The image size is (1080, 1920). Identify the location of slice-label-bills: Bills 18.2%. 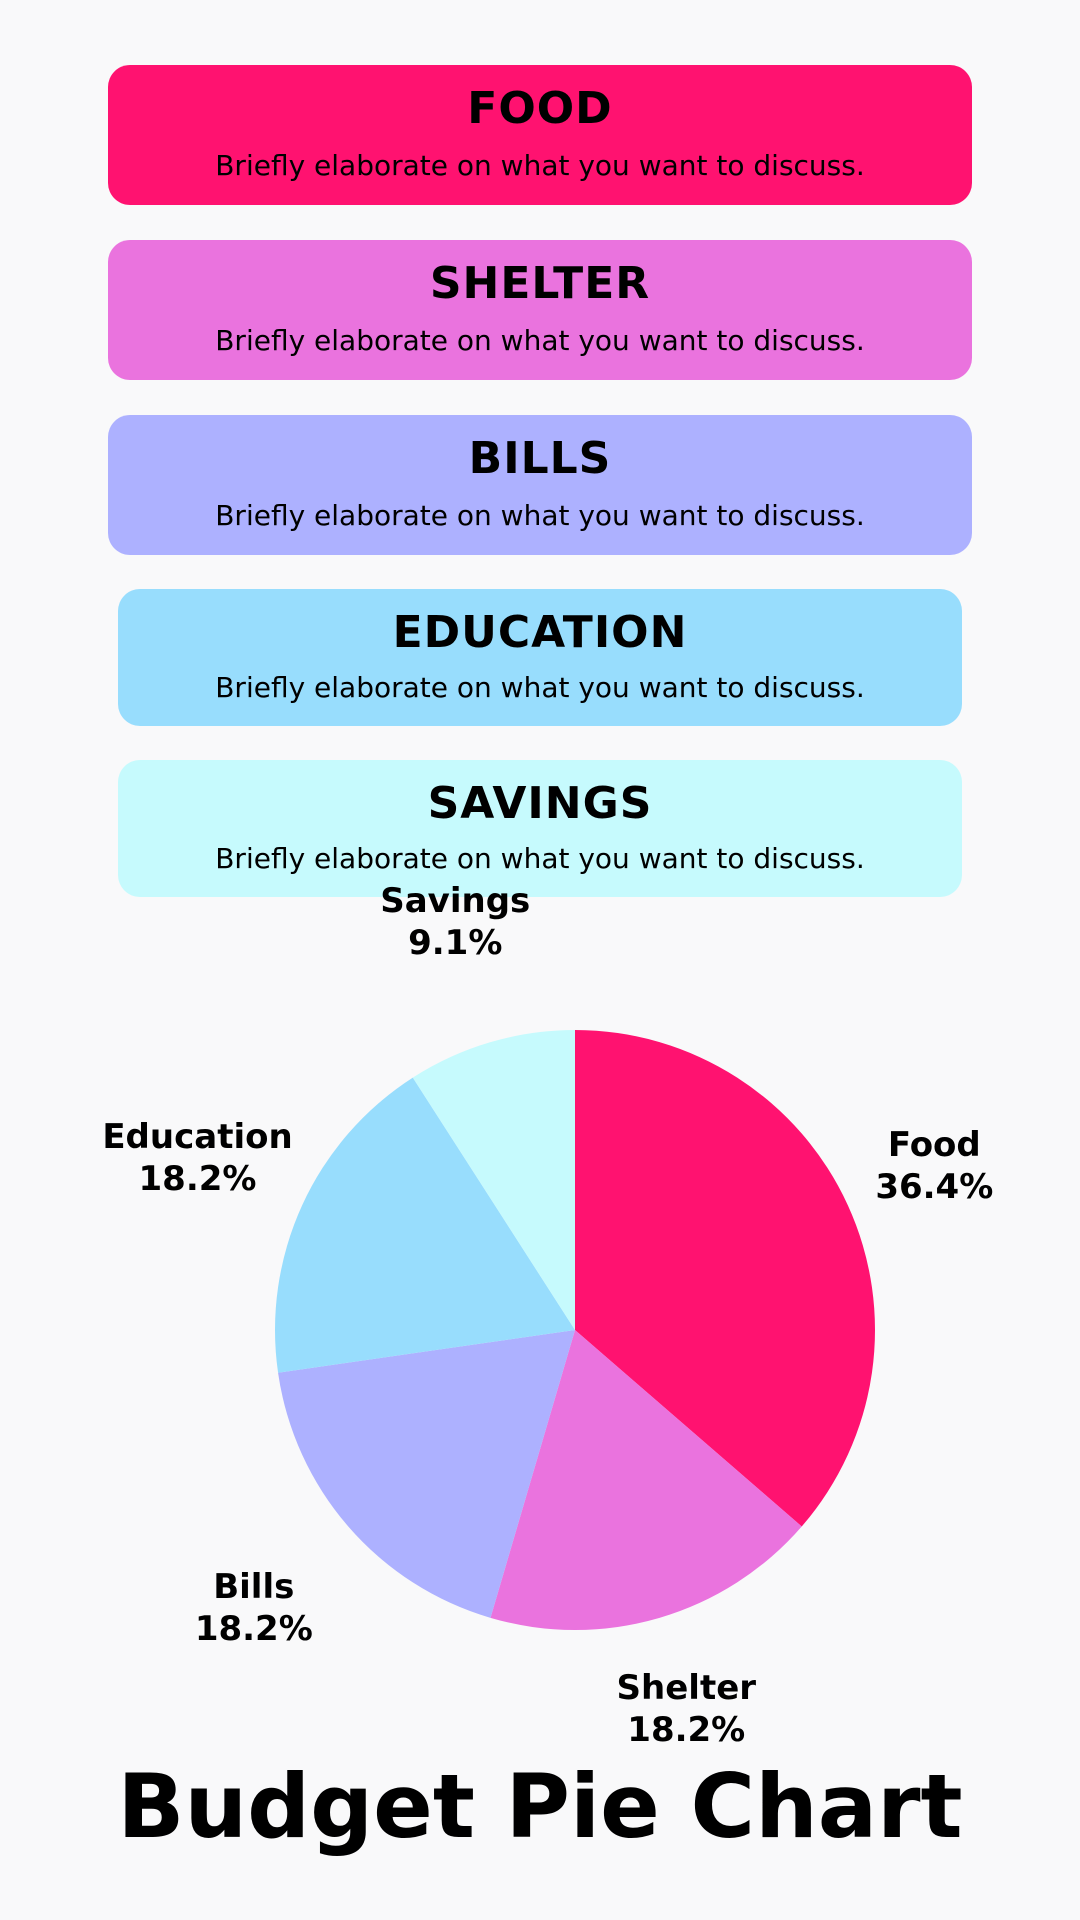
(254, 1608).